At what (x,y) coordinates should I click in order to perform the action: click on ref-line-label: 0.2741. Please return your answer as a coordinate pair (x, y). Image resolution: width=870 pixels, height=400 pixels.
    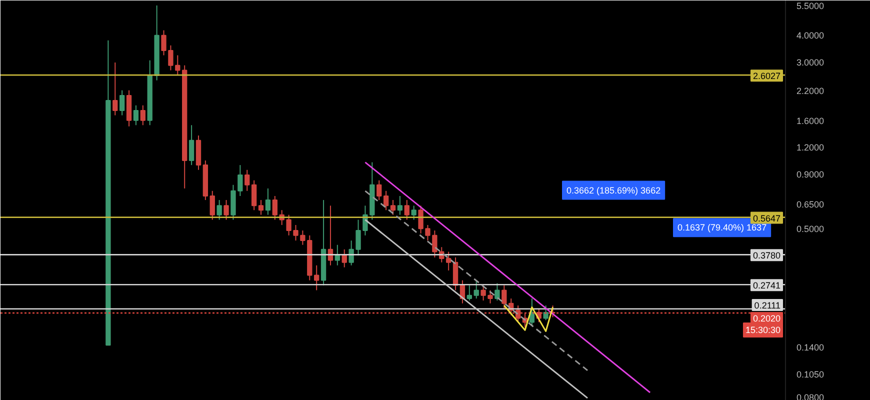
    Looking at the image, I should click on (766, 285).